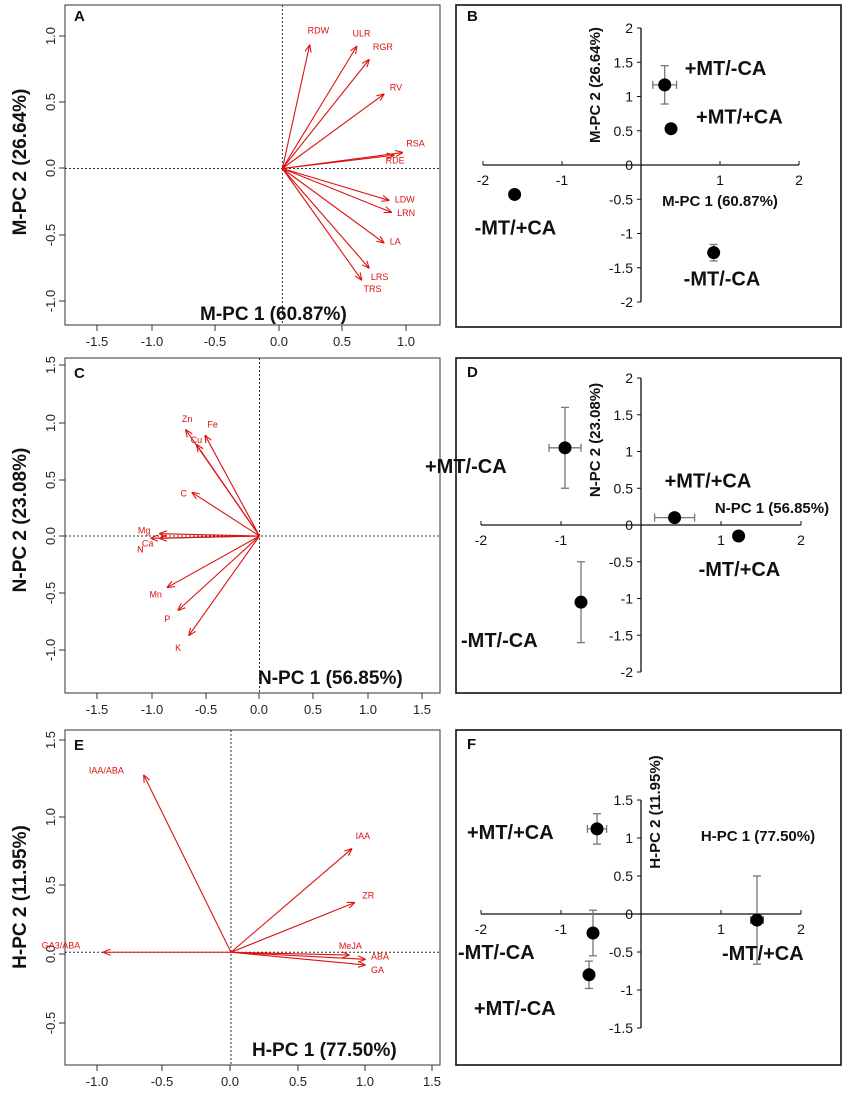 The width and height of the screenshot is (851, 1105). I want to click on y-tick-label: -1.0, so click(50, 650).